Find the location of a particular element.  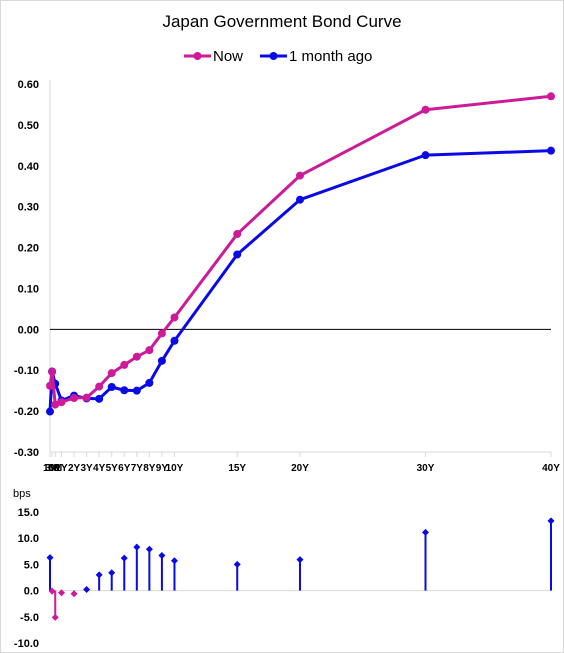

bottom-unit-label: bps is located at coordinates (22, 494).